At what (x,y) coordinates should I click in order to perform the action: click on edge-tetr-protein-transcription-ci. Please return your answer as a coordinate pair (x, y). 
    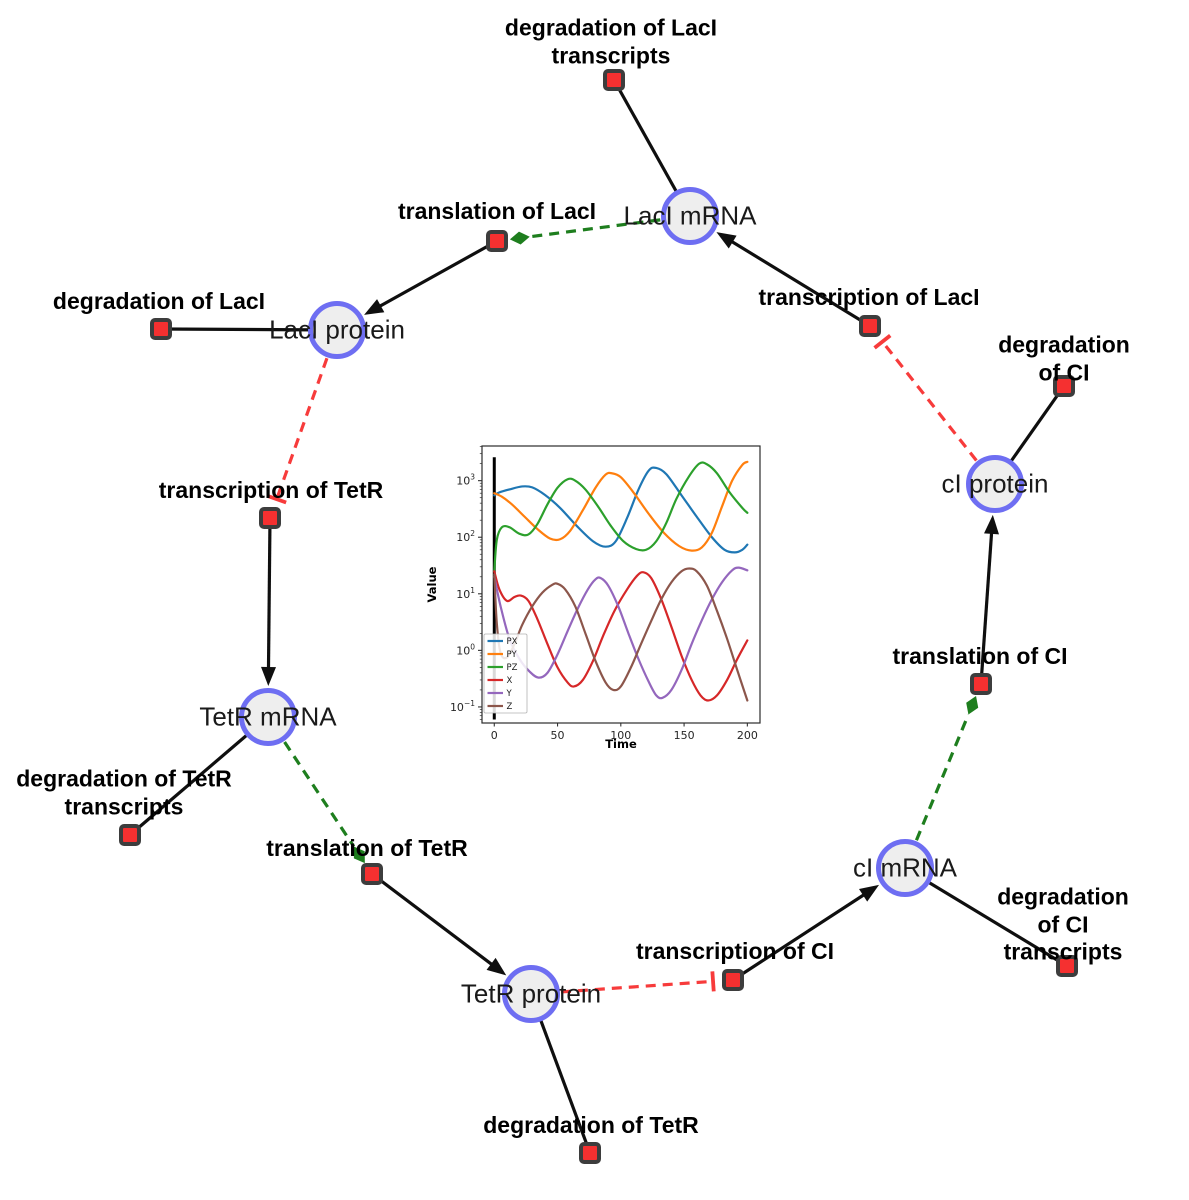
    Looking at the image, I should click on (638, 982).